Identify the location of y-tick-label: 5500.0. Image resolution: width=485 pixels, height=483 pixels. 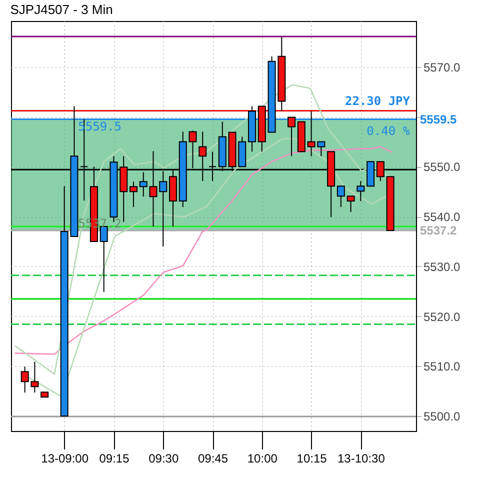
(442, 417).